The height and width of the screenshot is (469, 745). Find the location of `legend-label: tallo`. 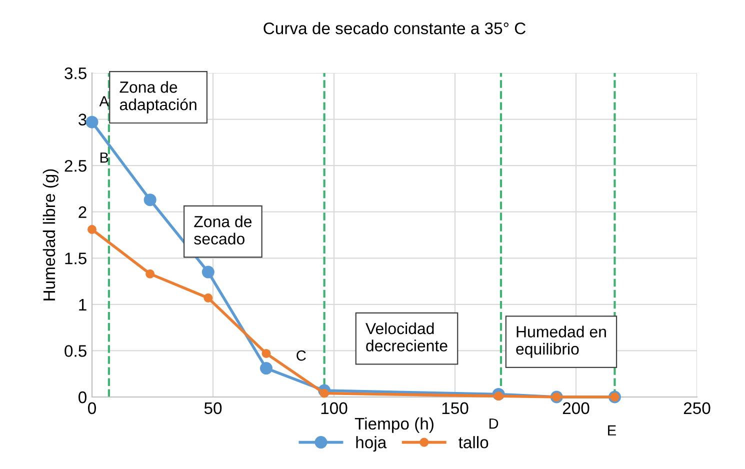

legend-label: tallo is located at coordinates (473, 442).